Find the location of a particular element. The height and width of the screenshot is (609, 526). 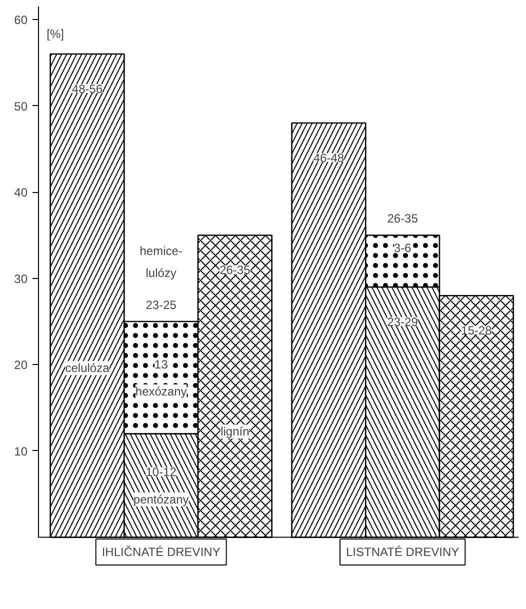

data-label: 48-56 is located at coordinates (87, 89).